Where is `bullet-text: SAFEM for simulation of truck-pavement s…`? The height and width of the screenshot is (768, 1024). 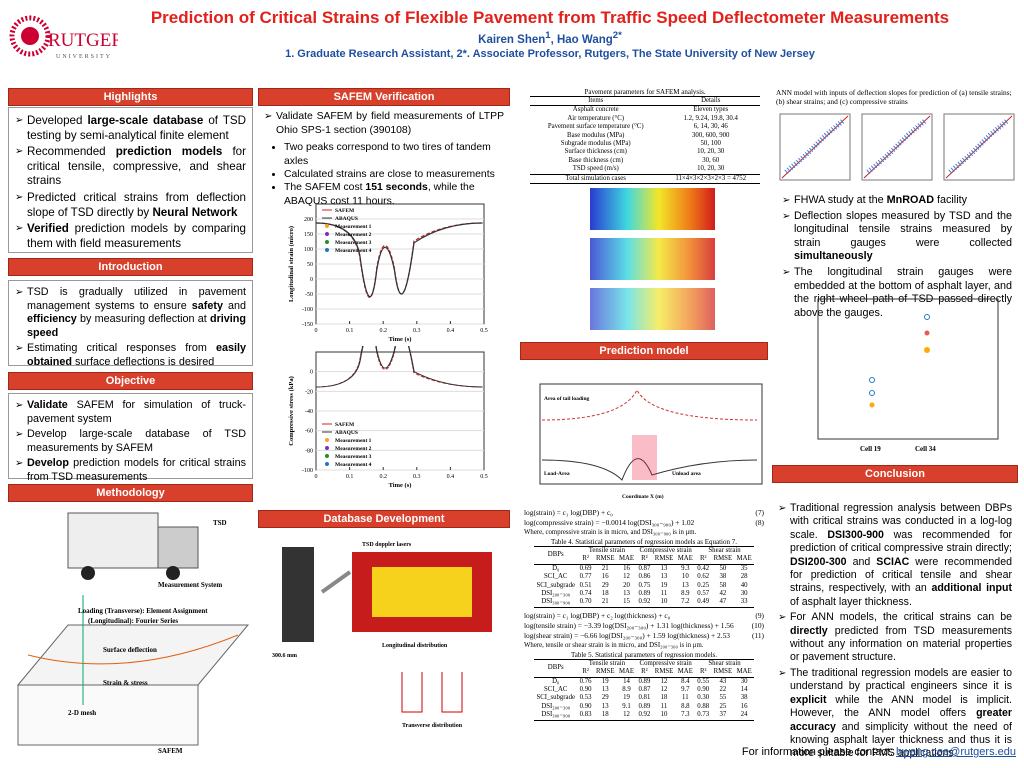 bullet-text: SAFEM for simulation of truck-pavement s… is located at coordinates (136, 412).